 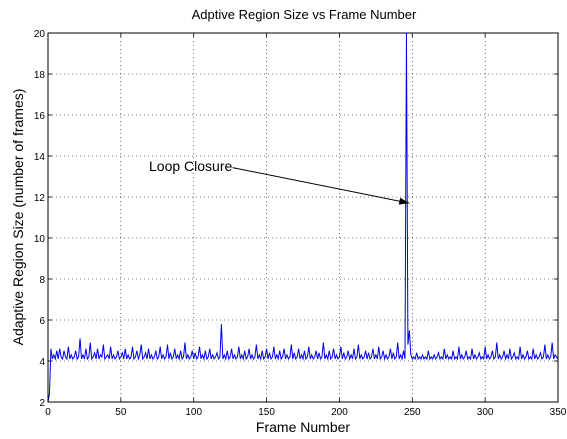 I want to click on x-tick-label: 50, so click(x=121, y=412).